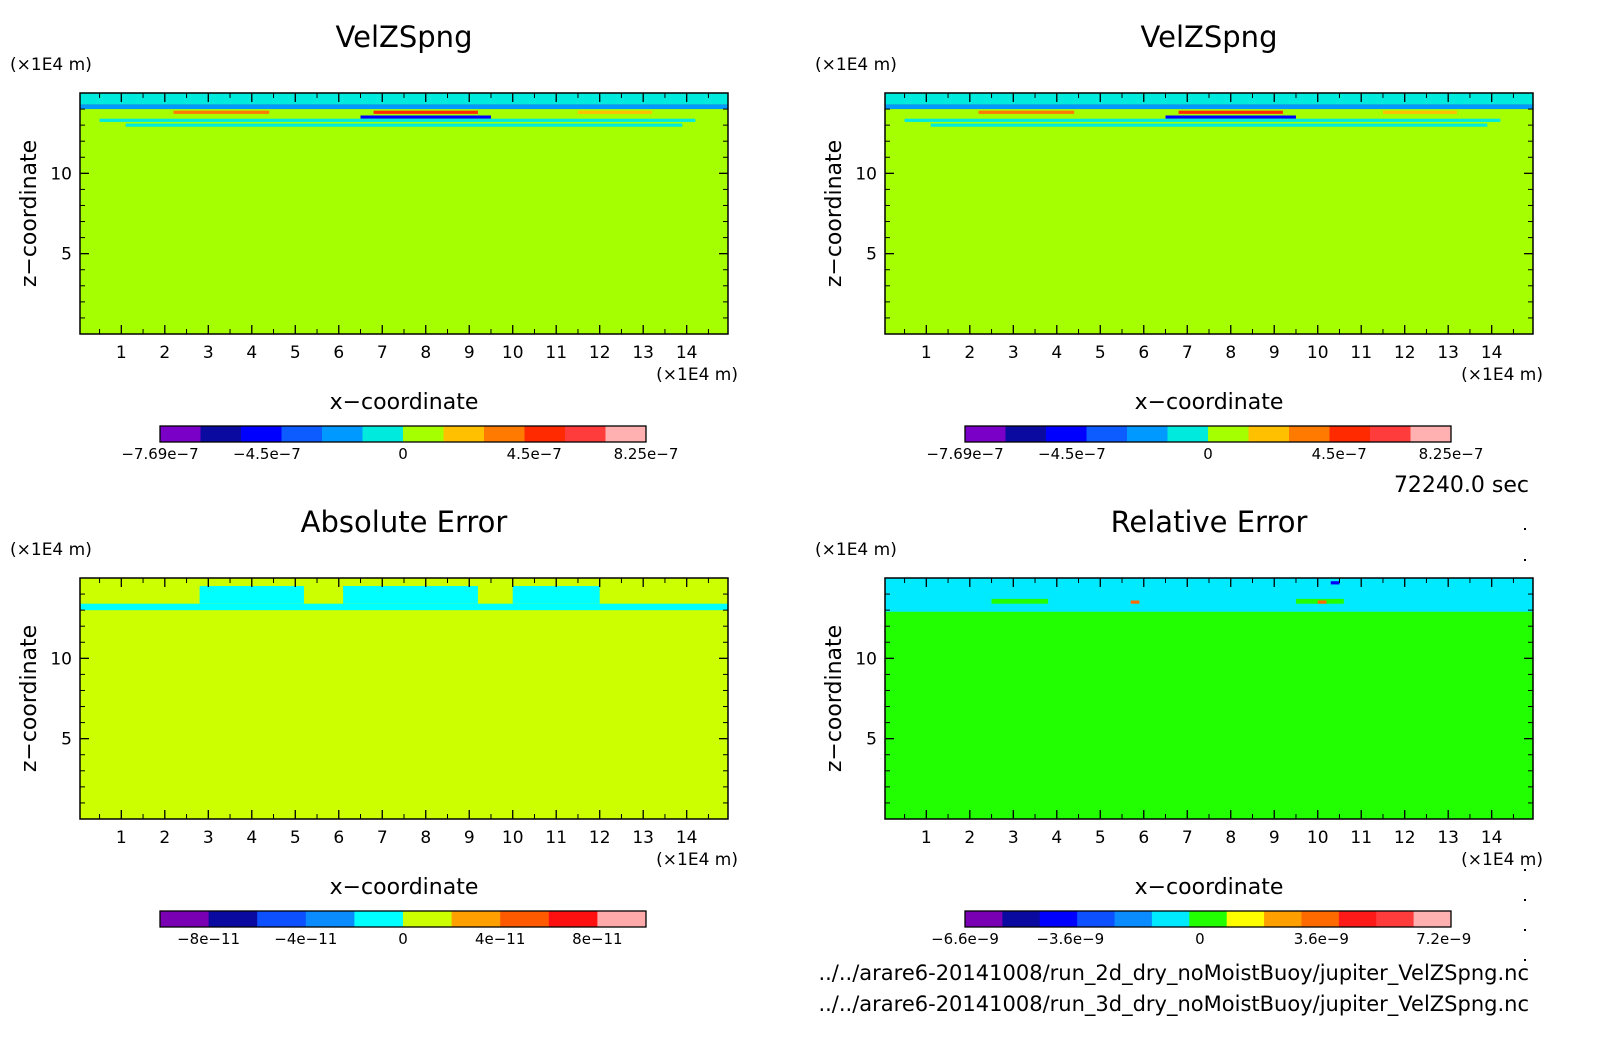 The image size is (1604, 1054). What do you see at coordinates (1318, 838) in the screenshot?
I see `x-tick-label: 10` at bounding box center [1318, 838].